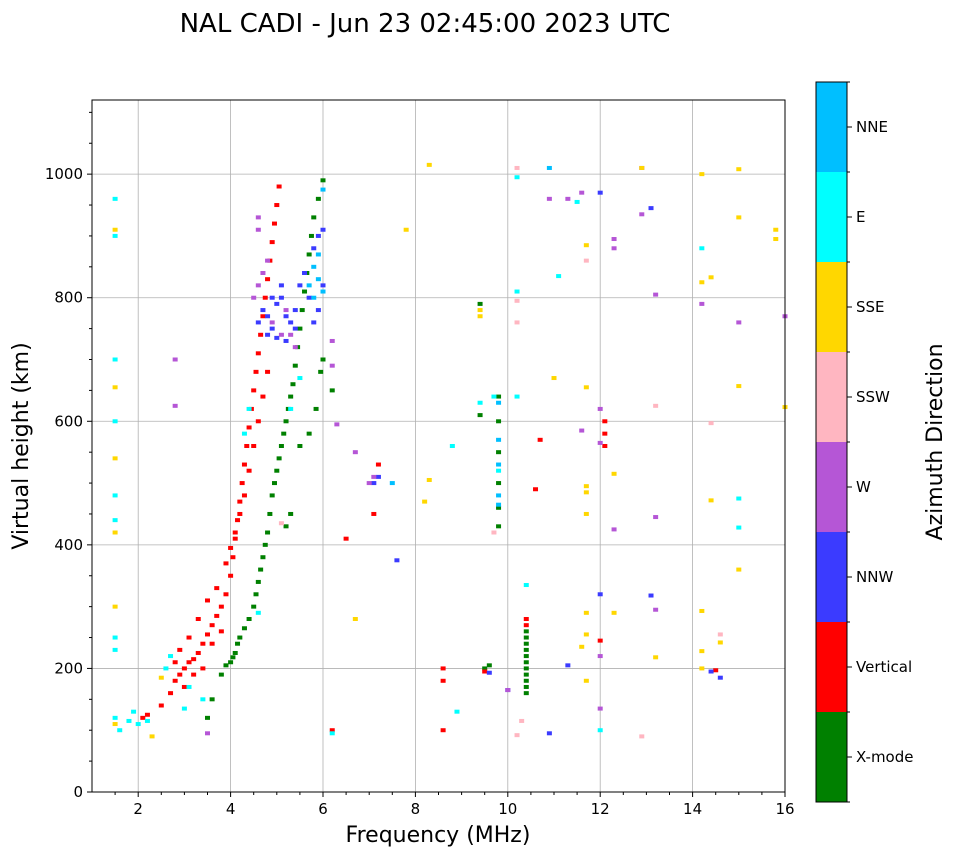 This screenshot has width=958, height=857. Describe the element at coordinates (874, 577) in the screenshot. I see `colorbar-label: NNW` at that location.